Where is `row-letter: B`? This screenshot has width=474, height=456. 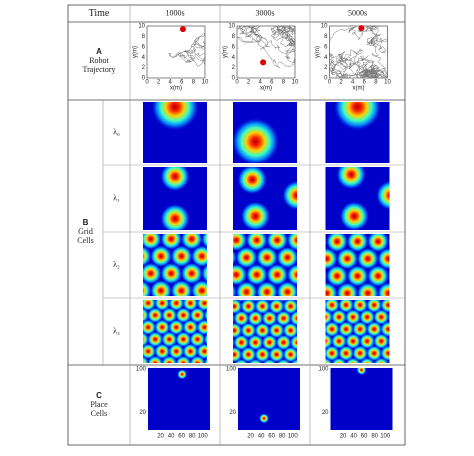 row-letter: B is located at coordinates (86, 222).